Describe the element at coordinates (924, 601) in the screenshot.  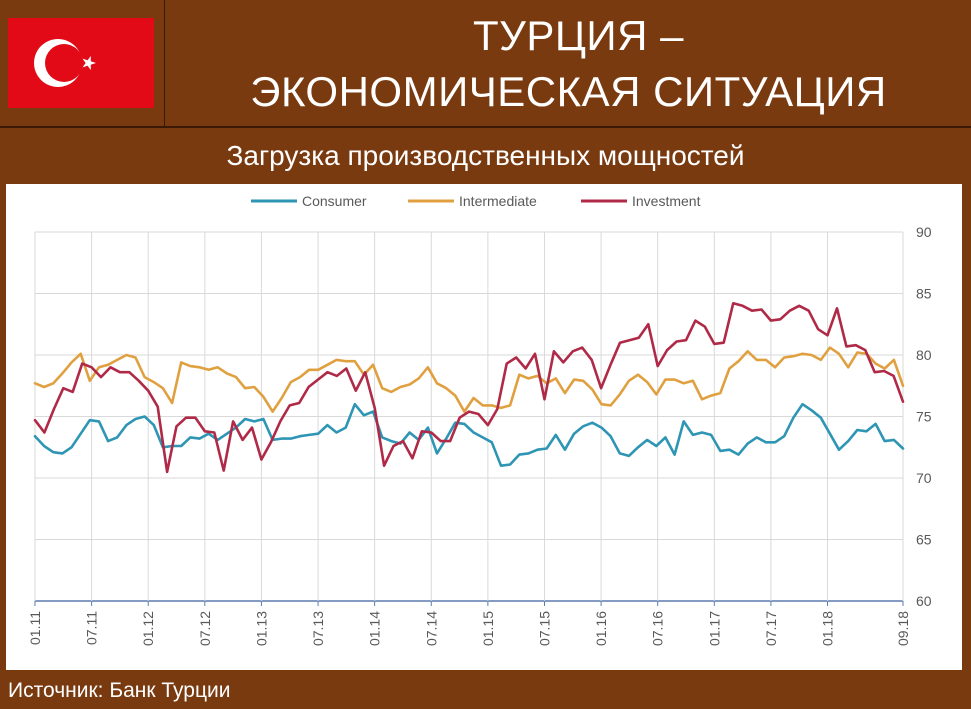
I see `y-tick-label-60: 60` at that location.